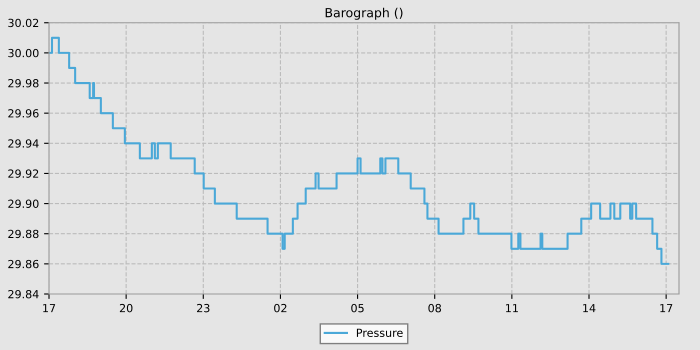 Image resolution: width=700 pixels, height=350 pixels. Describe the element at coordinates (379, 333) in the screenshot. I see `legend-label: Pressure` at that location.